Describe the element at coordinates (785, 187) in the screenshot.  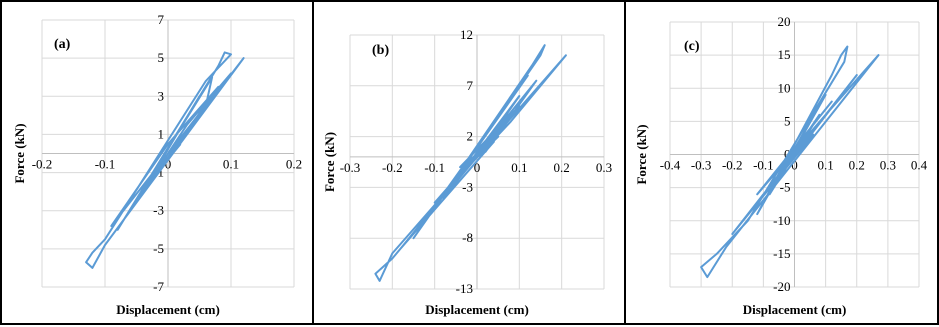
I see `chart-c-y-tick-label: -5` at that location.